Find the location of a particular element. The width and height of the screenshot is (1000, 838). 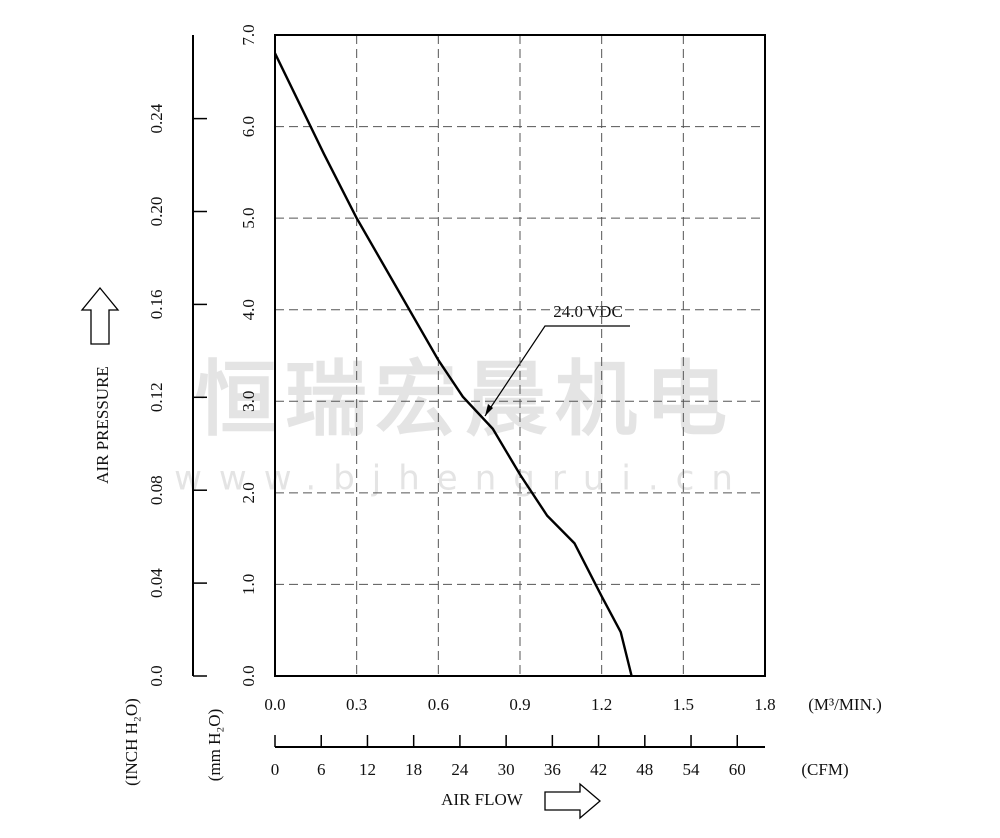

x-tick-label: 0.0 is located at coordinates (274, 704).